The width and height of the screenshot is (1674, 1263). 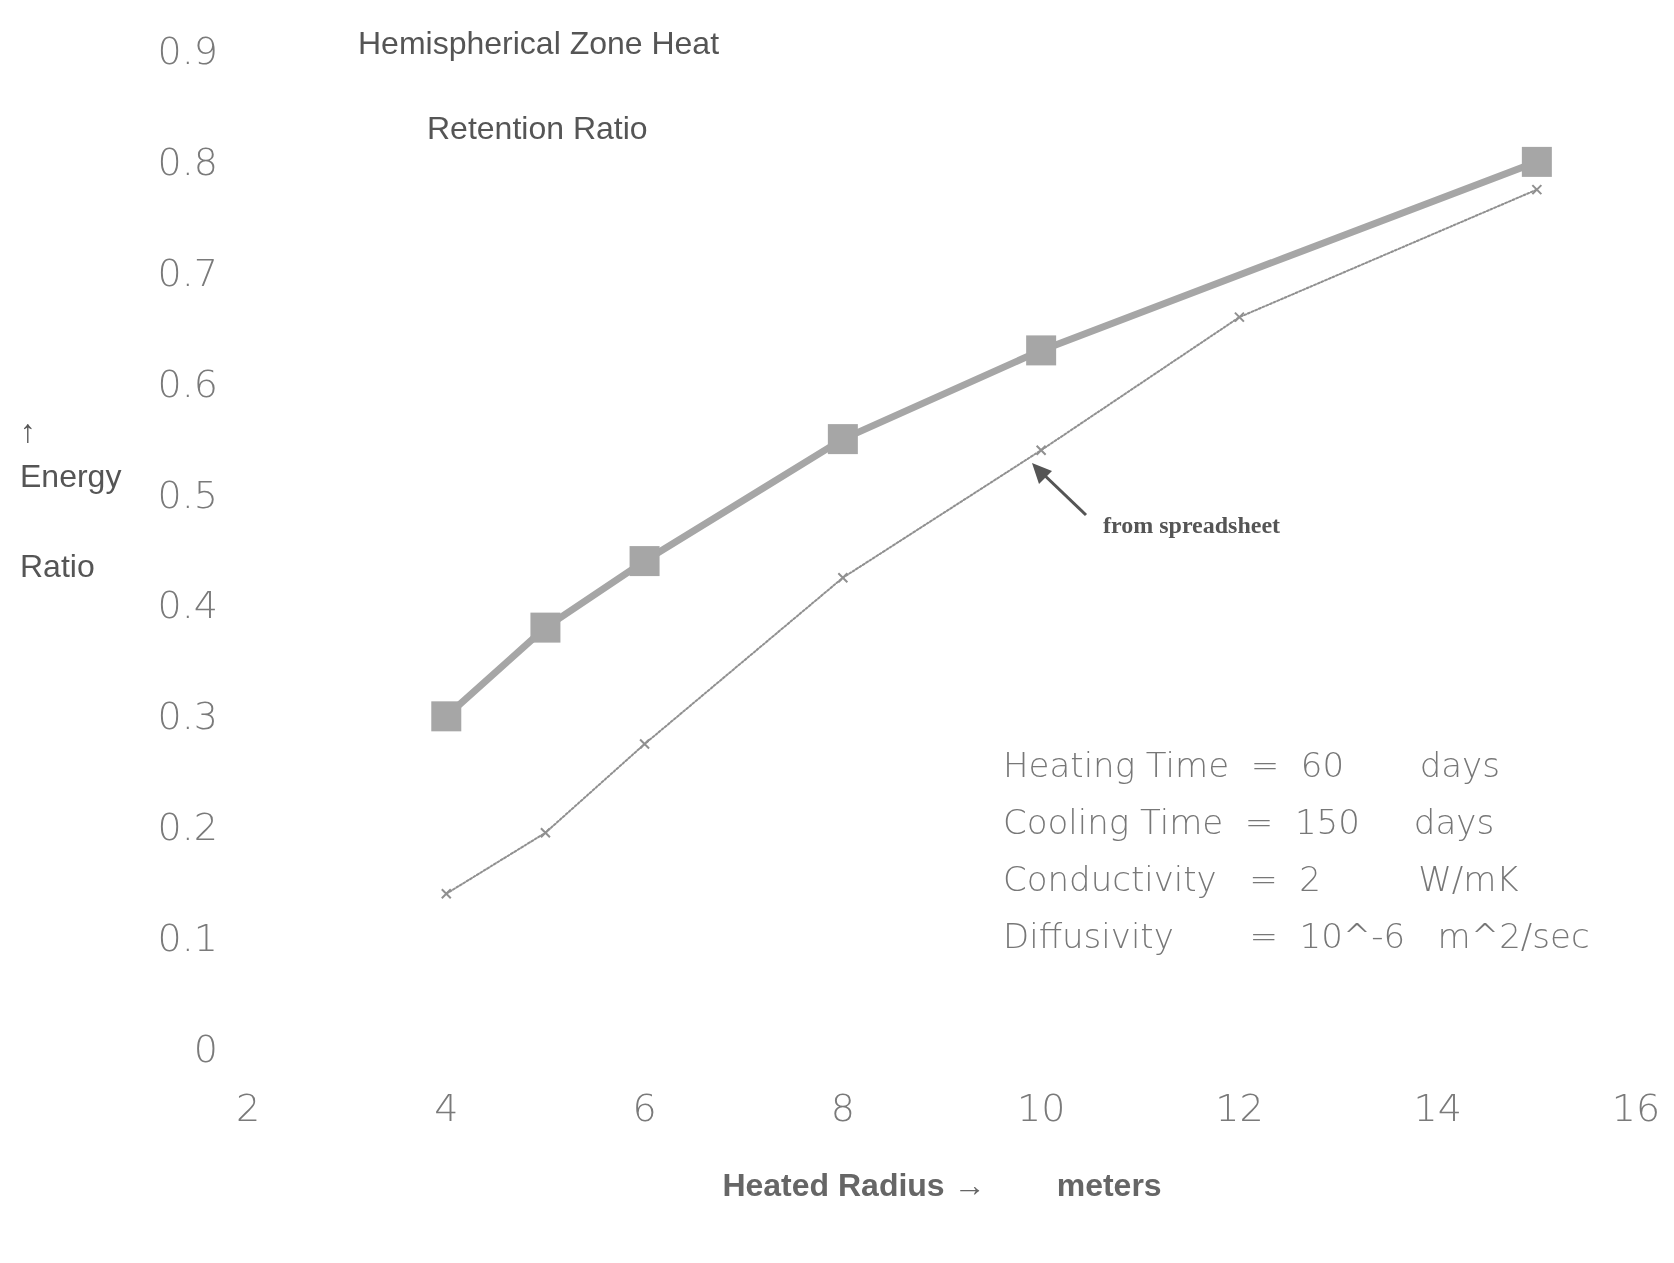 What do you see at coordinates (187, 51) in the screenshot?
I see `y-tick-label: 0.9` at bounding box center [187, 51].